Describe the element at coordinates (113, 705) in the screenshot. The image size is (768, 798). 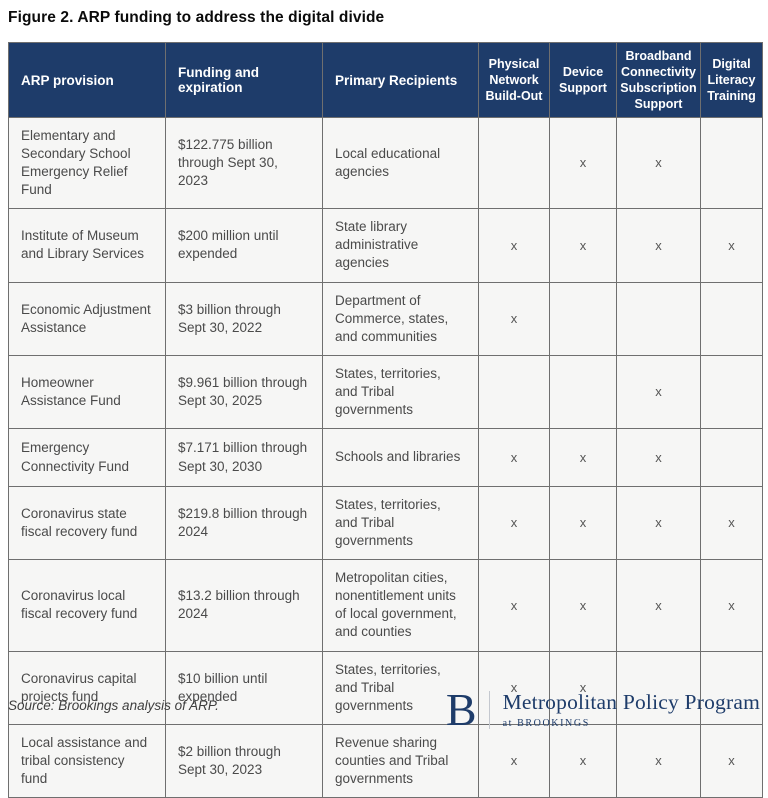
I see `source-note: Source: Brookings analysis of ARP.` at that location.